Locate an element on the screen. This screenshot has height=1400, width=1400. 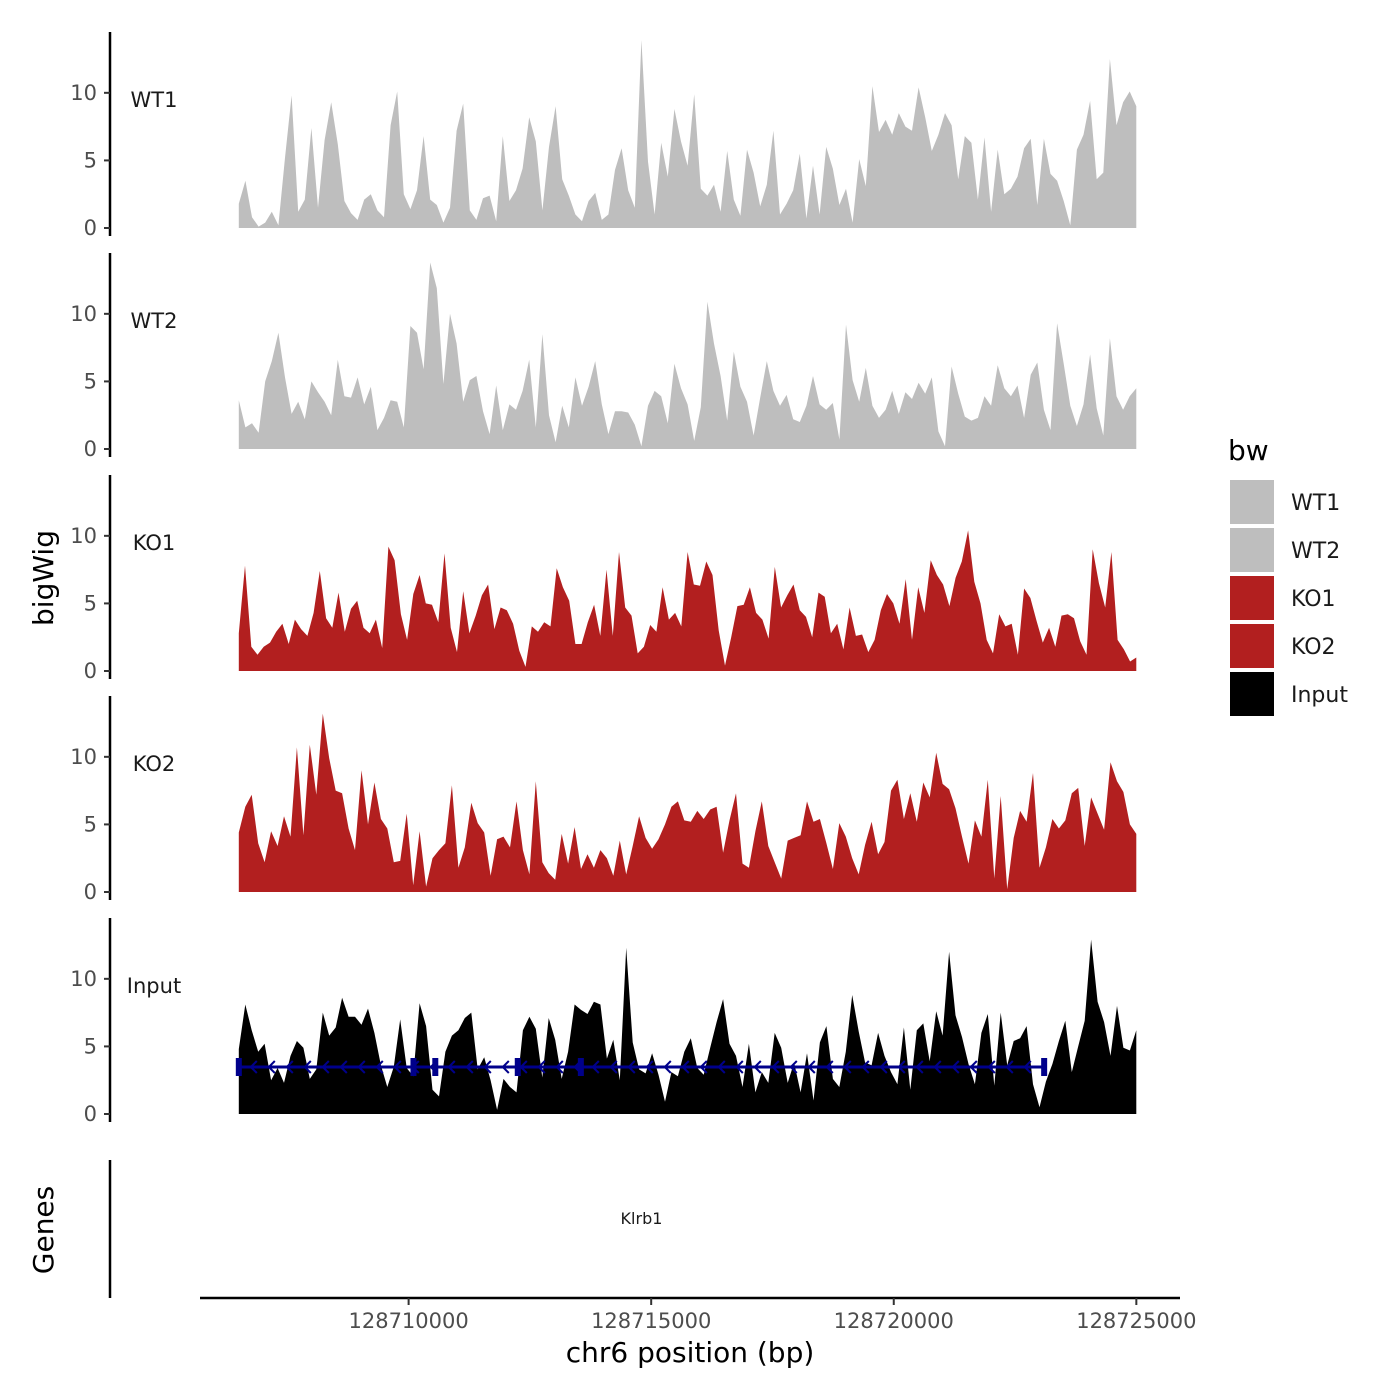
legend-key-ko1 is located at coordinates (1252, 598).